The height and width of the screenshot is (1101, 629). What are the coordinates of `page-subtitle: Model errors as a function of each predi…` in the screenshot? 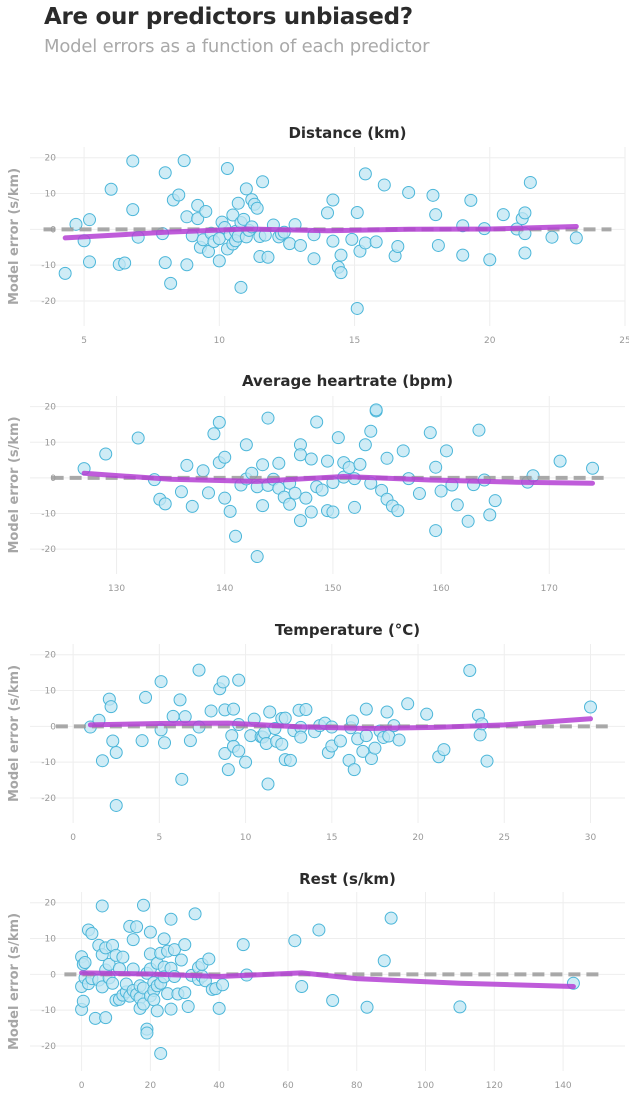 It's located at (237, 46).